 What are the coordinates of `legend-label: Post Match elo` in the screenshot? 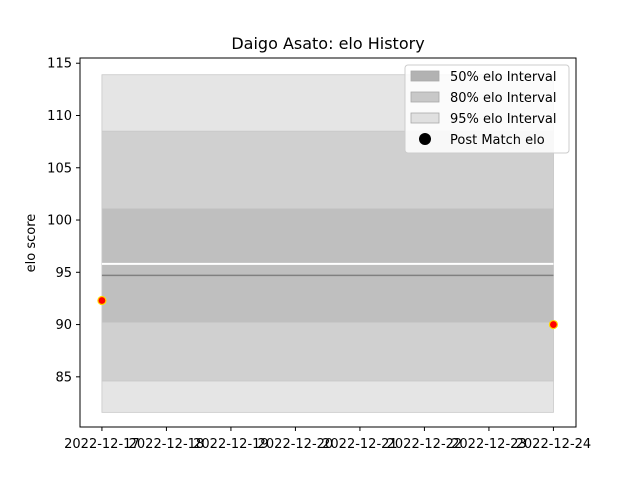 It's located at (497, 140).